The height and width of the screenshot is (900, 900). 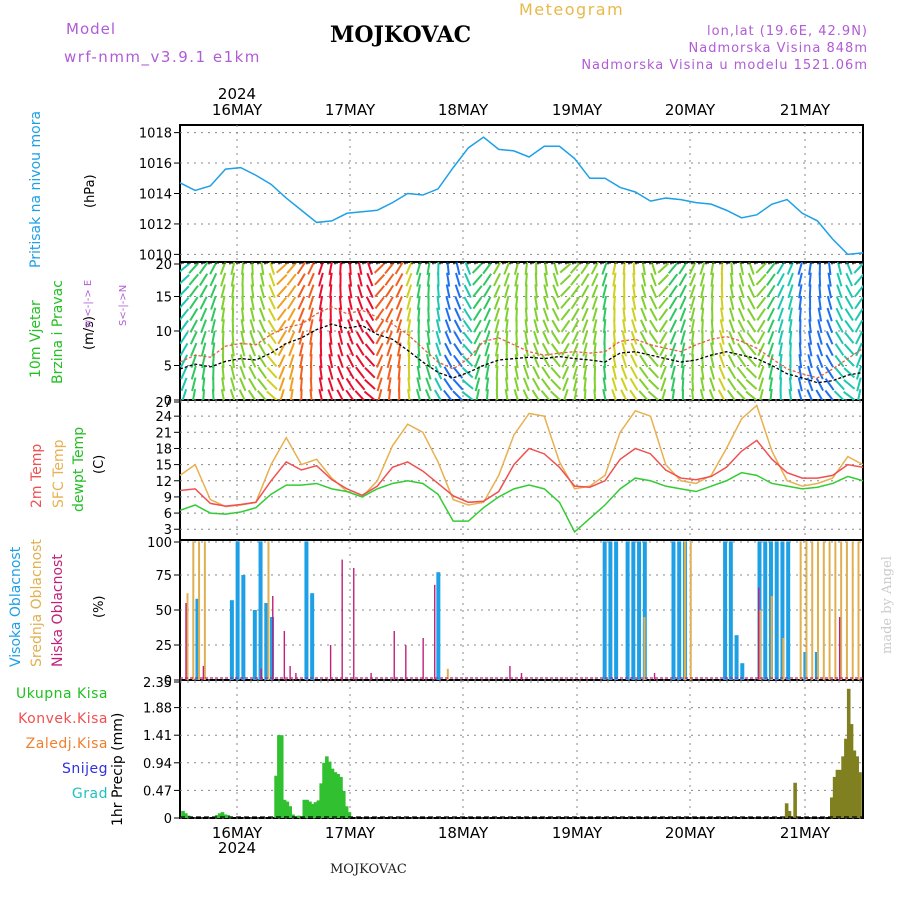 I want to click on low-cloud-bar, so click(x=330, y=662).